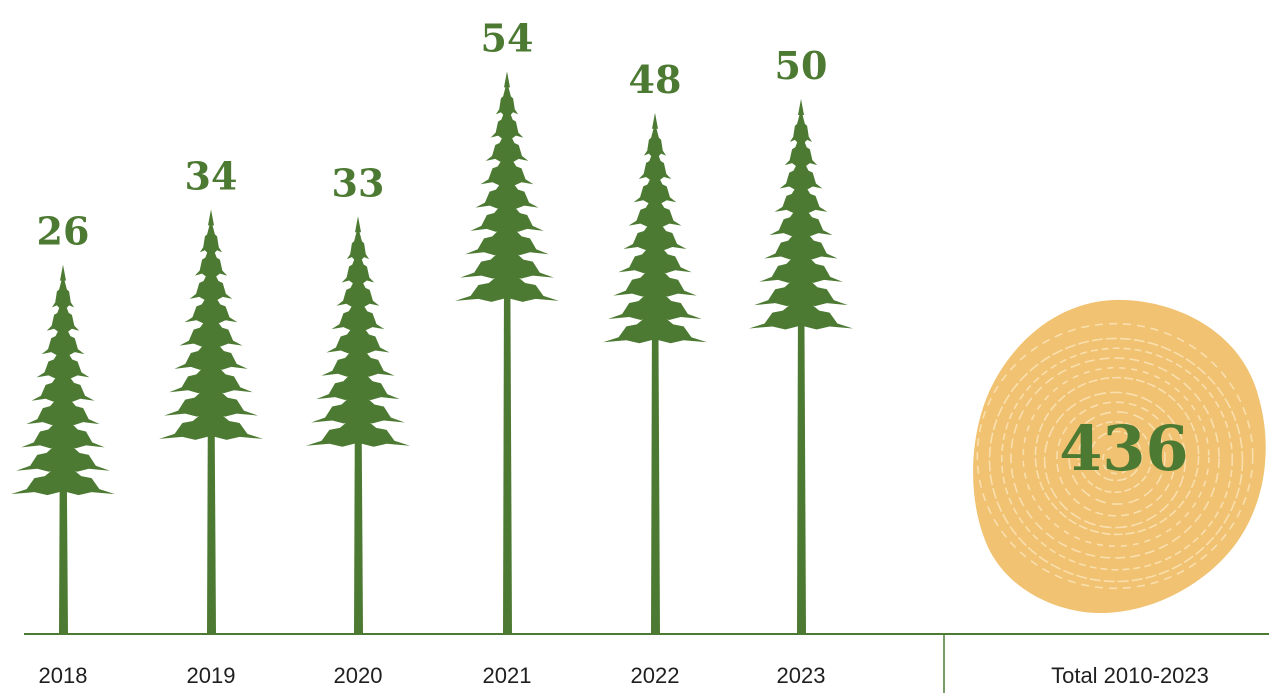 The image size is (1269, 693). I want to click on year-label: 2019, so click(211, 675).